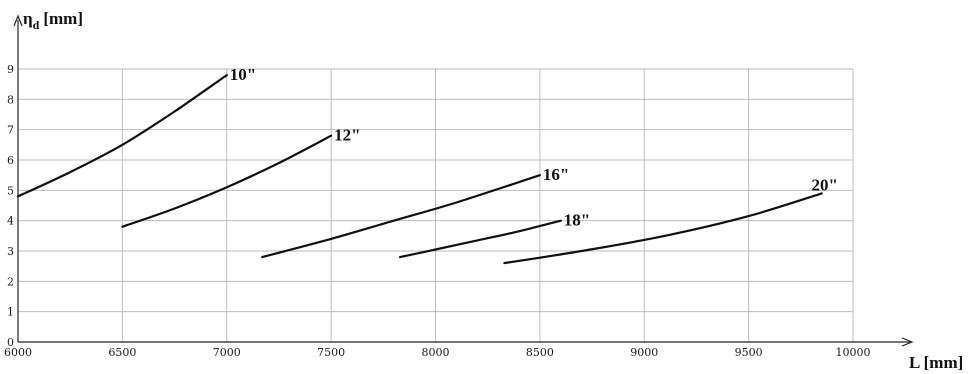  Describe the element at coordinates (10, 281) in the screenshot. I see `y-tick-label-2: 2` at that location.